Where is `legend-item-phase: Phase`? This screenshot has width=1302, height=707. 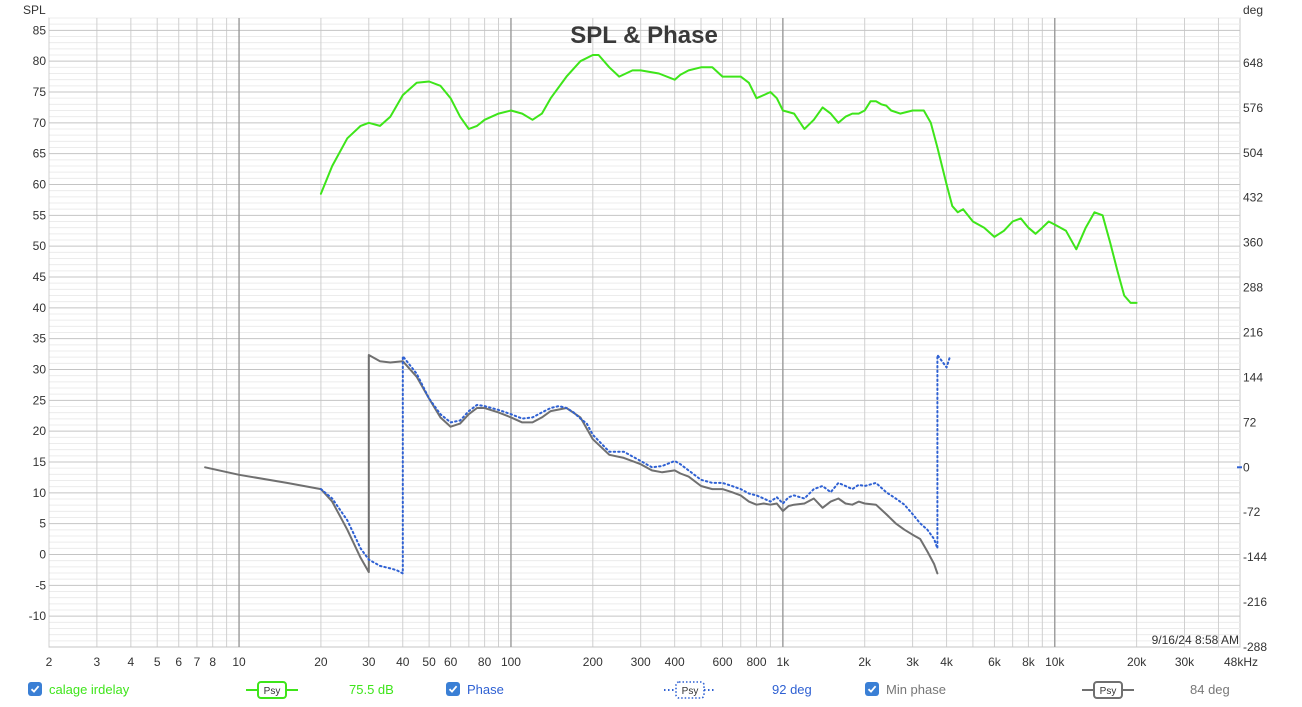
legend-item-phase: Phase is located at coordinates (475, 689).